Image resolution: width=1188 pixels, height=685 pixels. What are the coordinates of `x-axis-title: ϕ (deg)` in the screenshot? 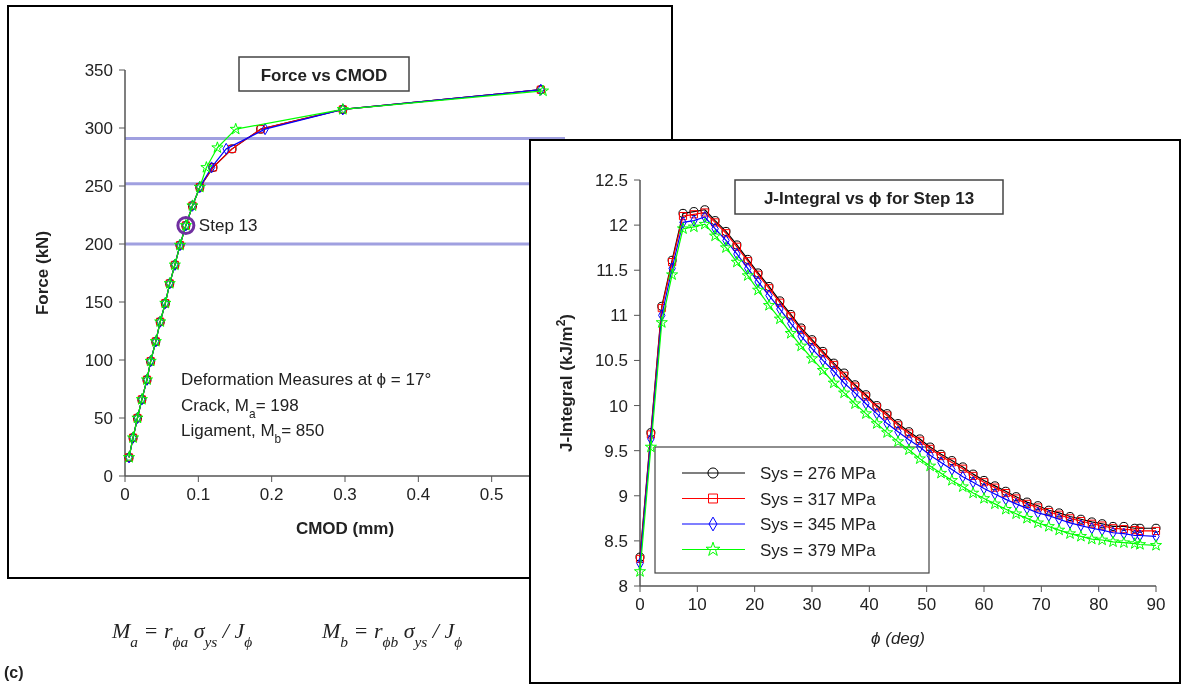 It's located at (898, 638).